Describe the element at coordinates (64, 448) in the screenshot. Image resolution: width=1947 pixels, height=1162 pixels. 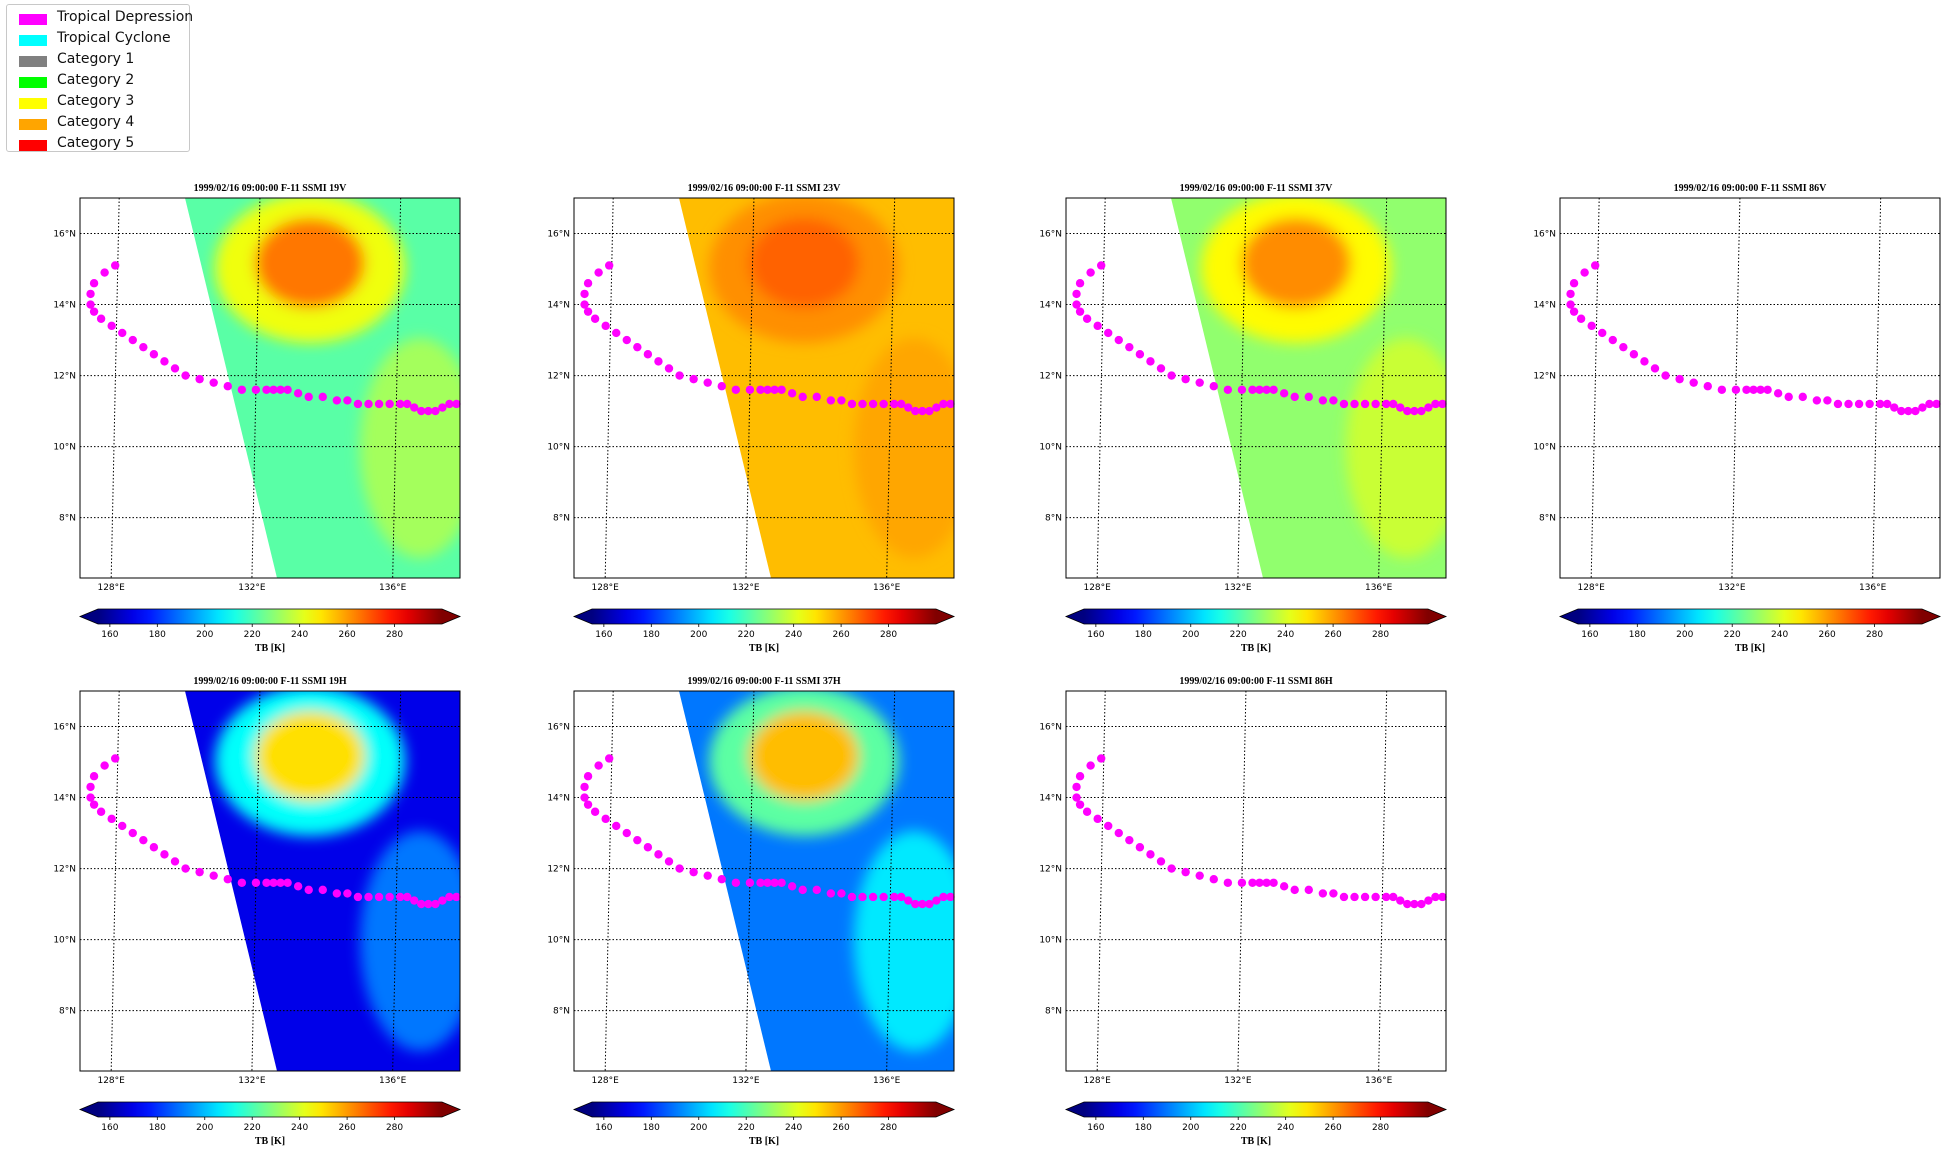
I see `lat-tick-label: 10°N` at that location.